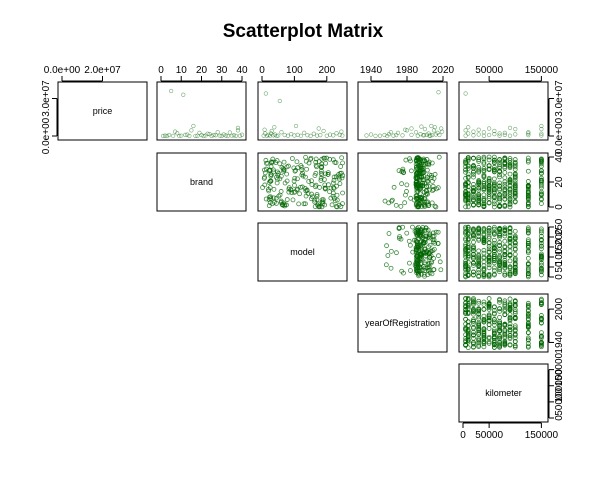 This screenshot has width=606, height=480. What do you see at coordinates (407, 70) in the screenshot?
I see `tick-label: 1980` at bounding box center [407, 70].